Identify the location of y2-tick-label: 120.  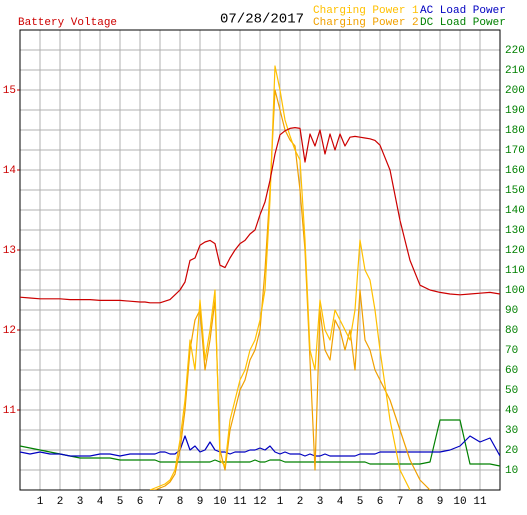
(515, 251).